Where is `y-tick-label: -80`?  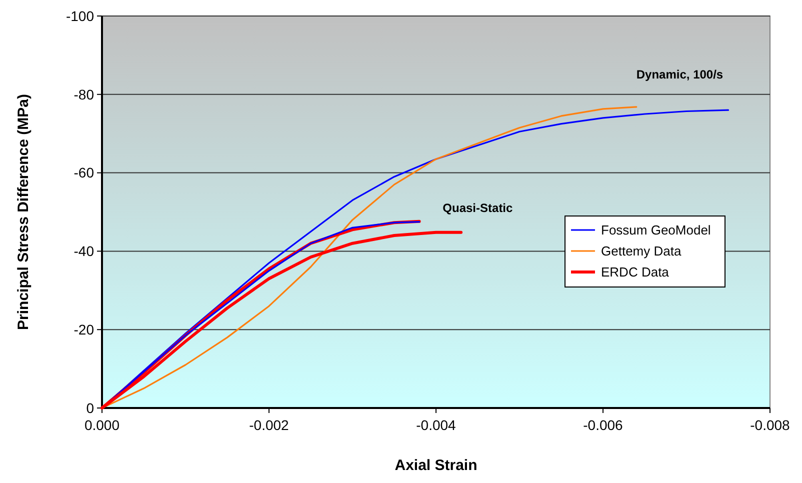
y-tick-label: -80 is located at coordinates (84, 94).